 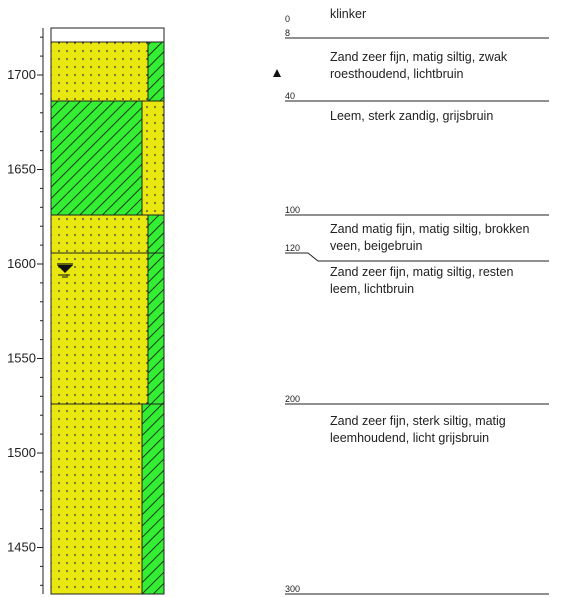 I want to click on elevation-axis: 1700 1650 1600 1550 1500 1450, so click(x=25, y=311).